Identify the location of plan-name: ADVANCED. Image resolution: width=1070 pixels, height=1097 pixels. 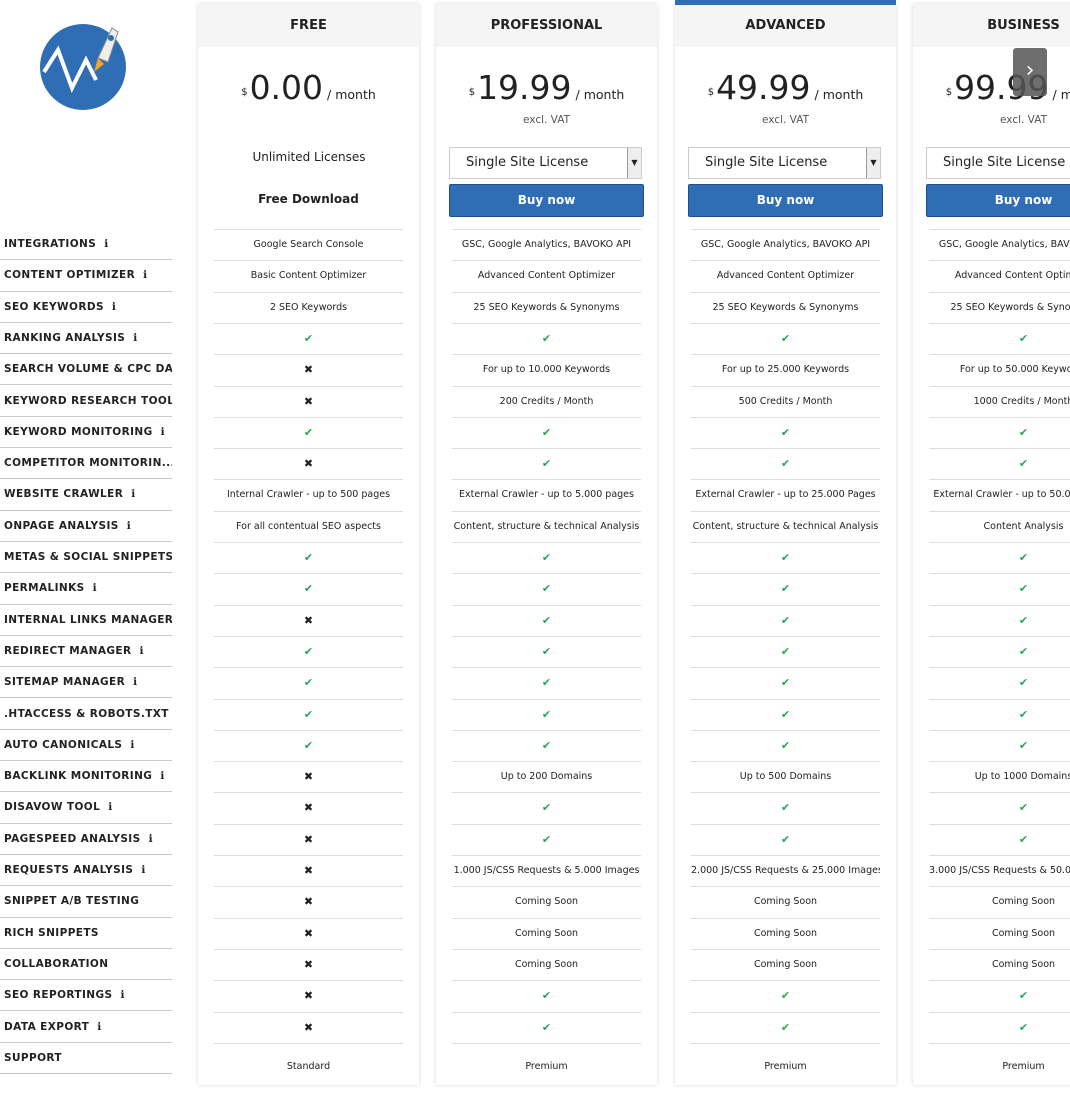
(785, 25).